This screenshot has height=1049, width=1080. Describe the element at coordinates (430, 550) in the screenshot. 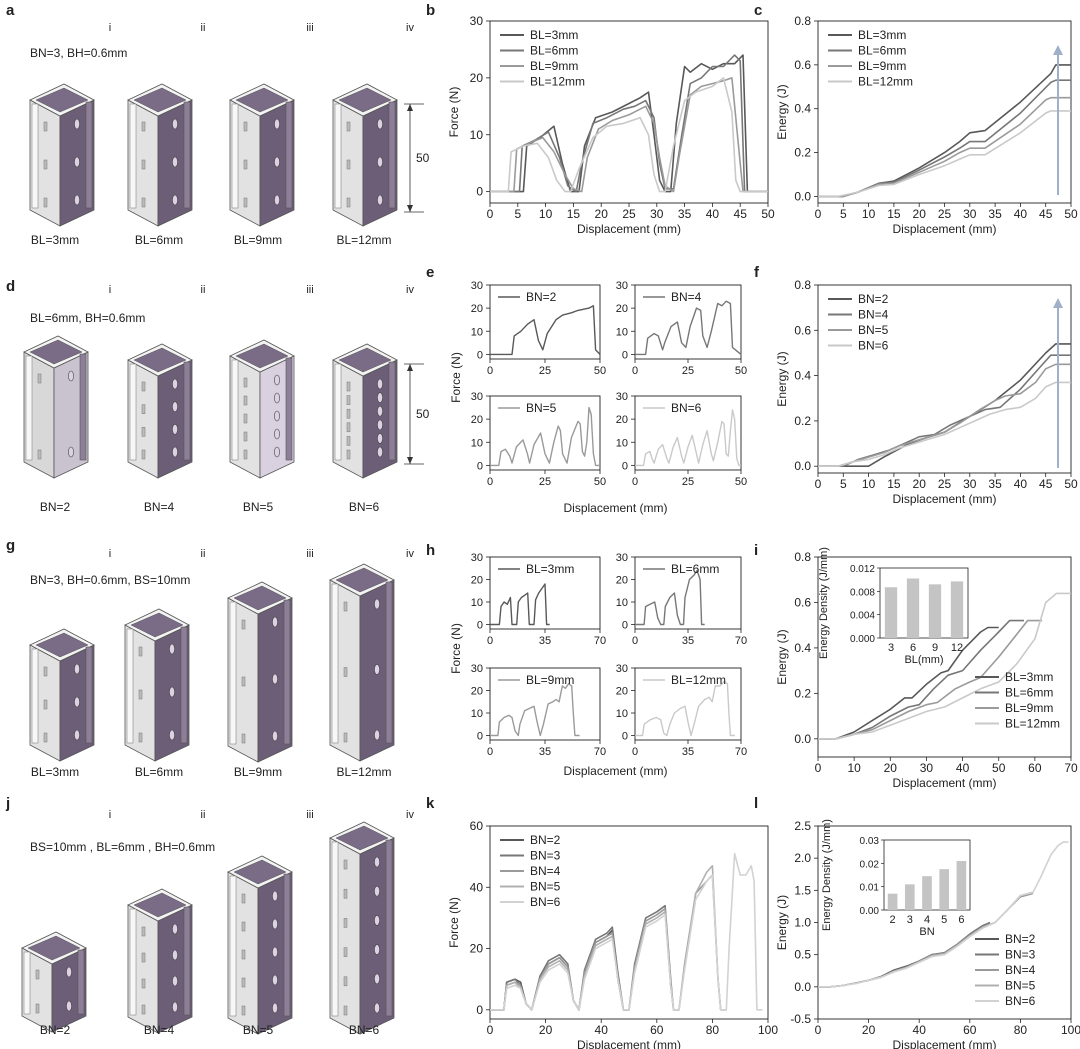

I see `panel-letter-h: h` at that location.